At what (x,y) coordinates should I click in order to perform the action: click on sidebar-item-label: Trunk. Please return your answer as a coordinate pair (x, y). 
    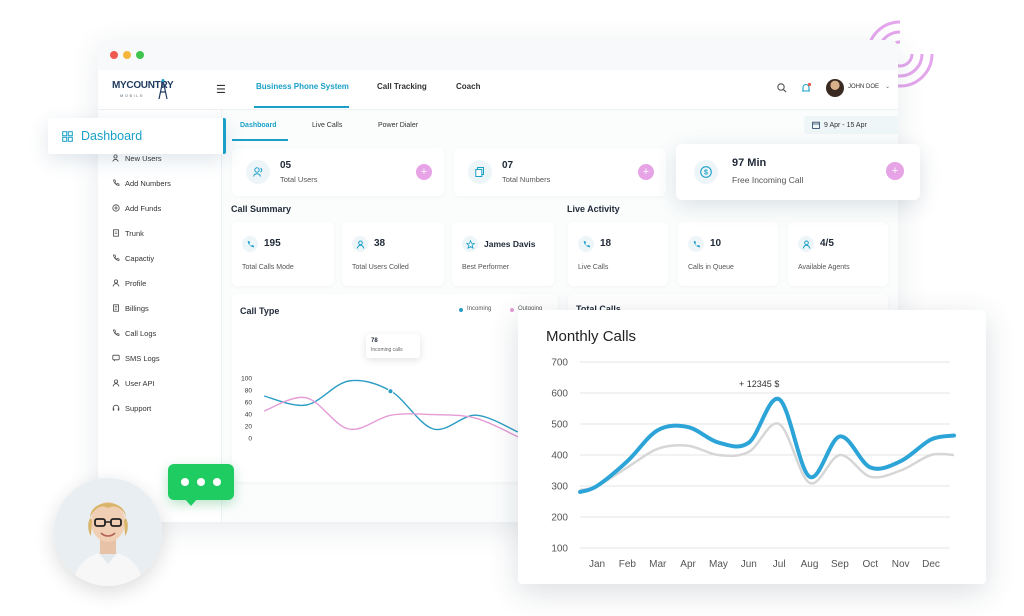
    Looking at the image, I should click on (134, 233).